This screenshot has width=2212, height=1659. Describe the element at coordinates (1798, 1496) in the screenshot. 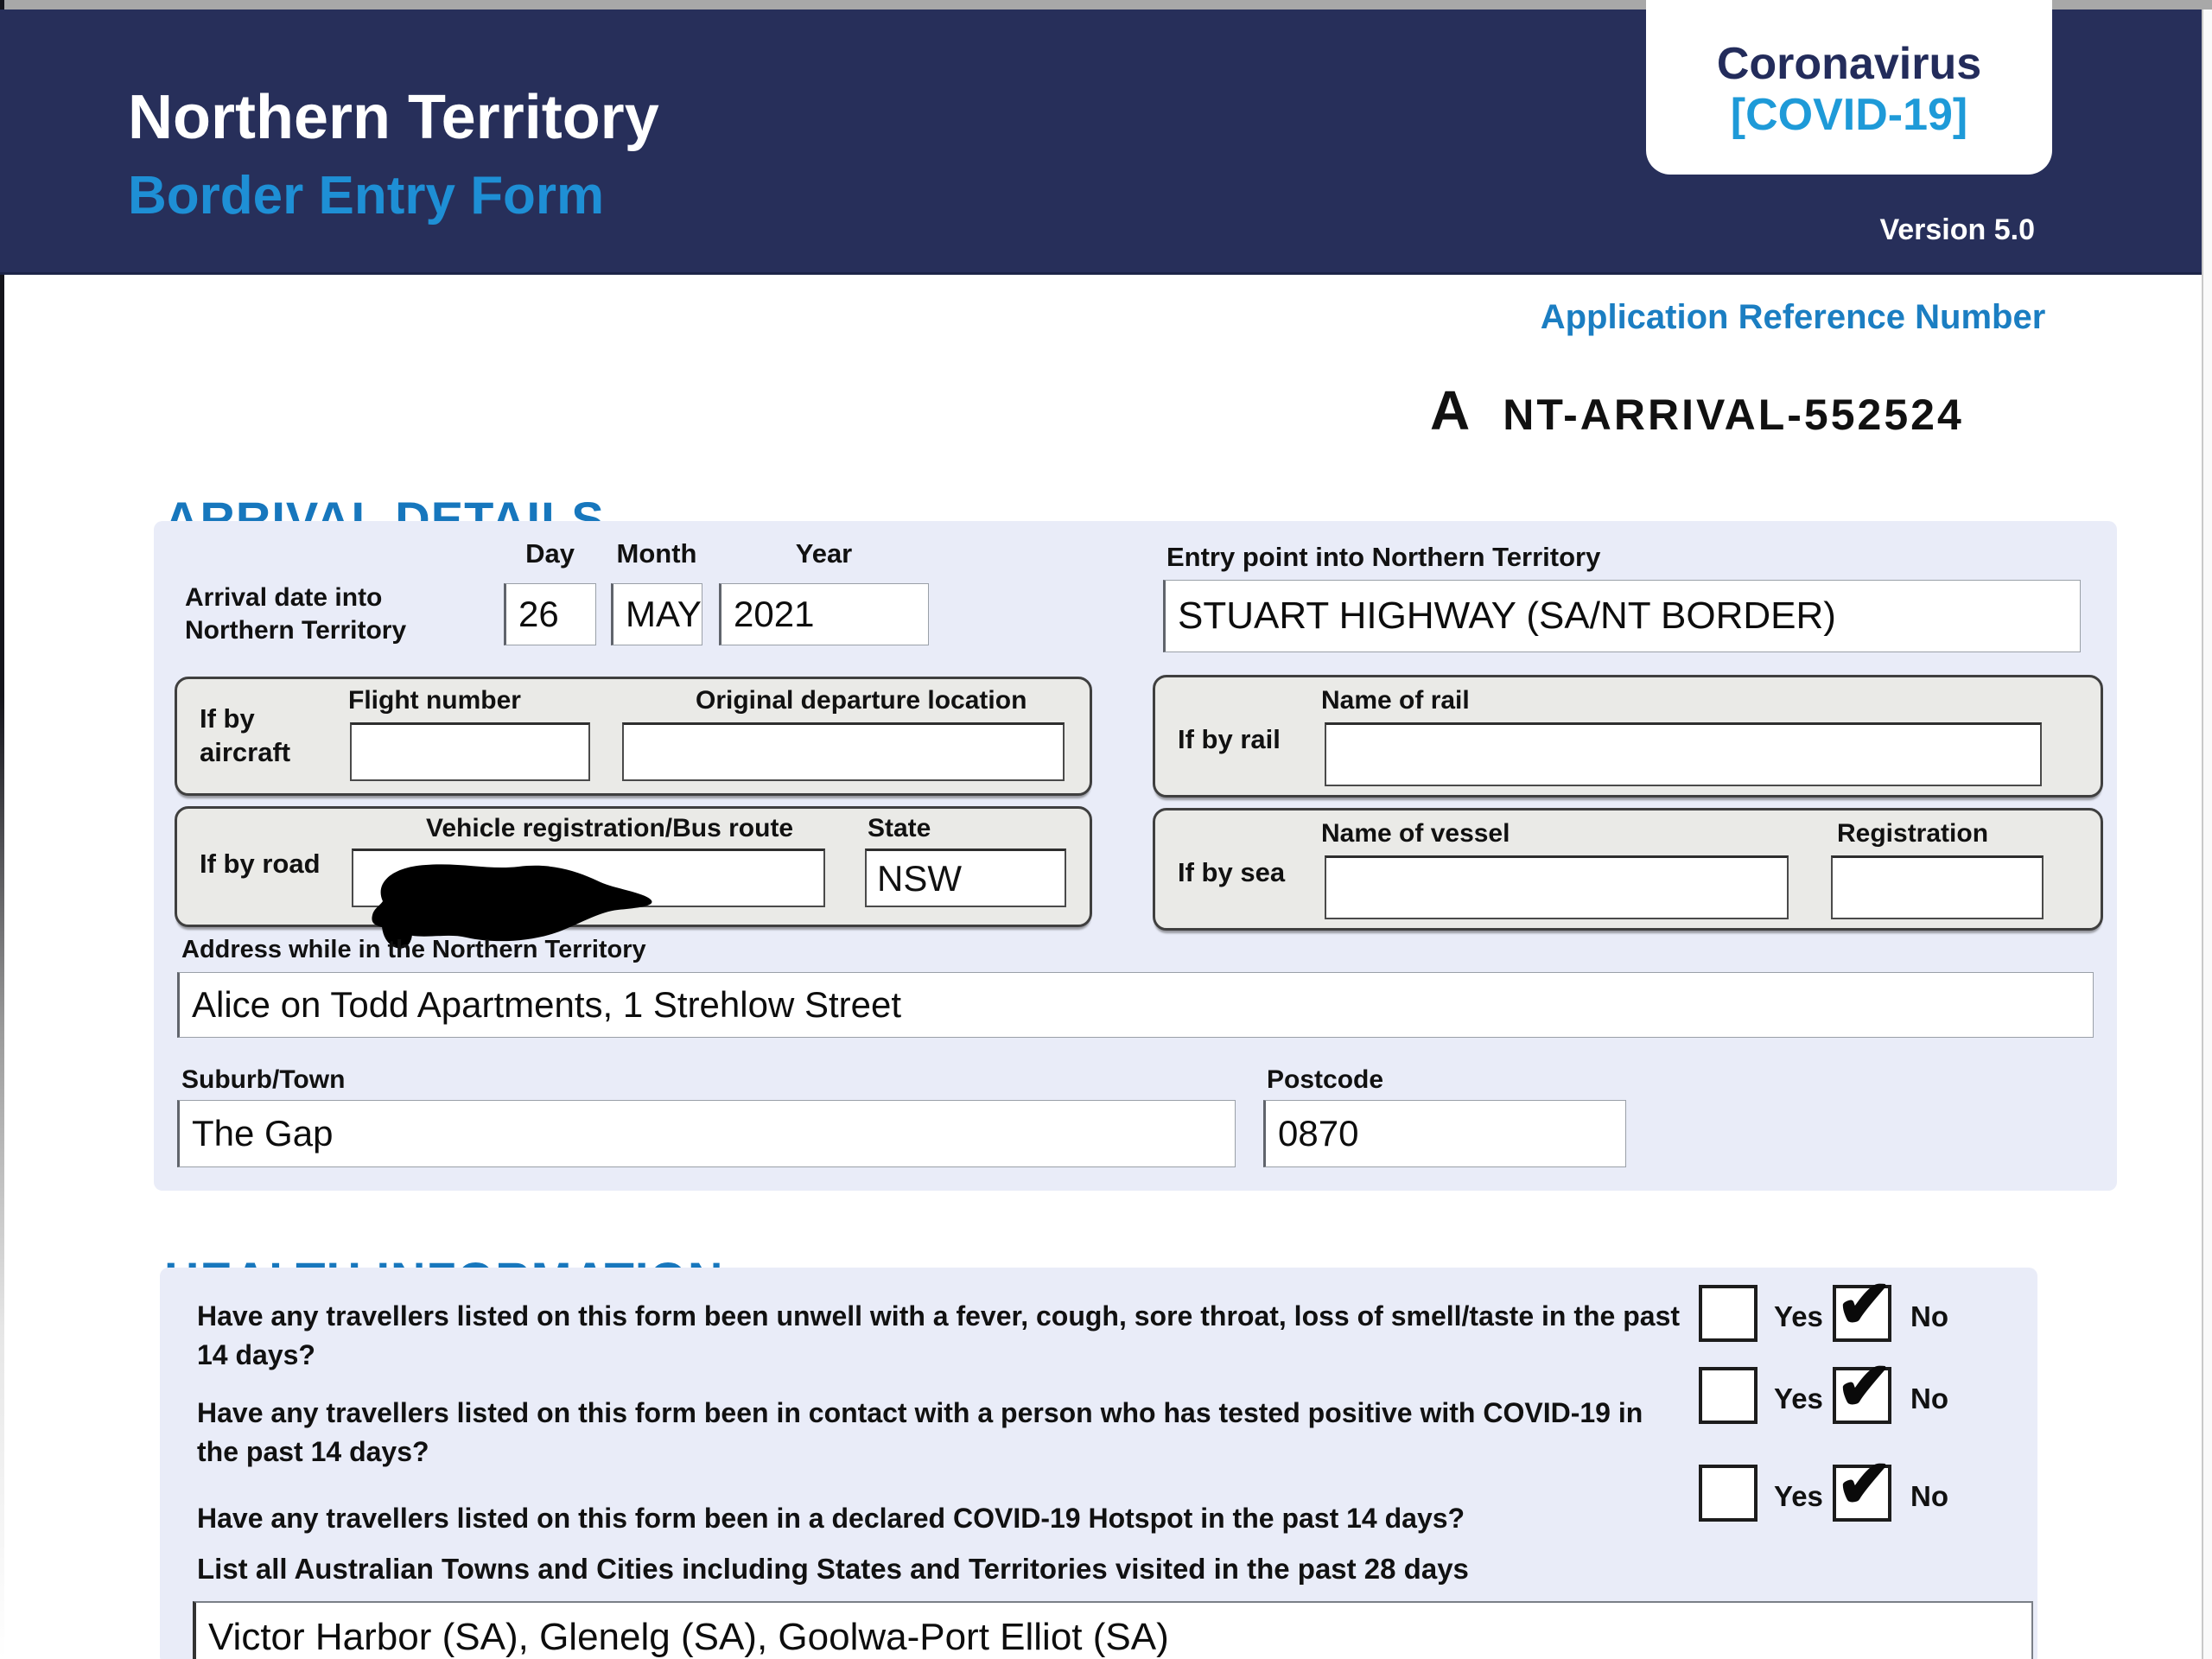

I see `question3-yes-label: Yes` at that location.